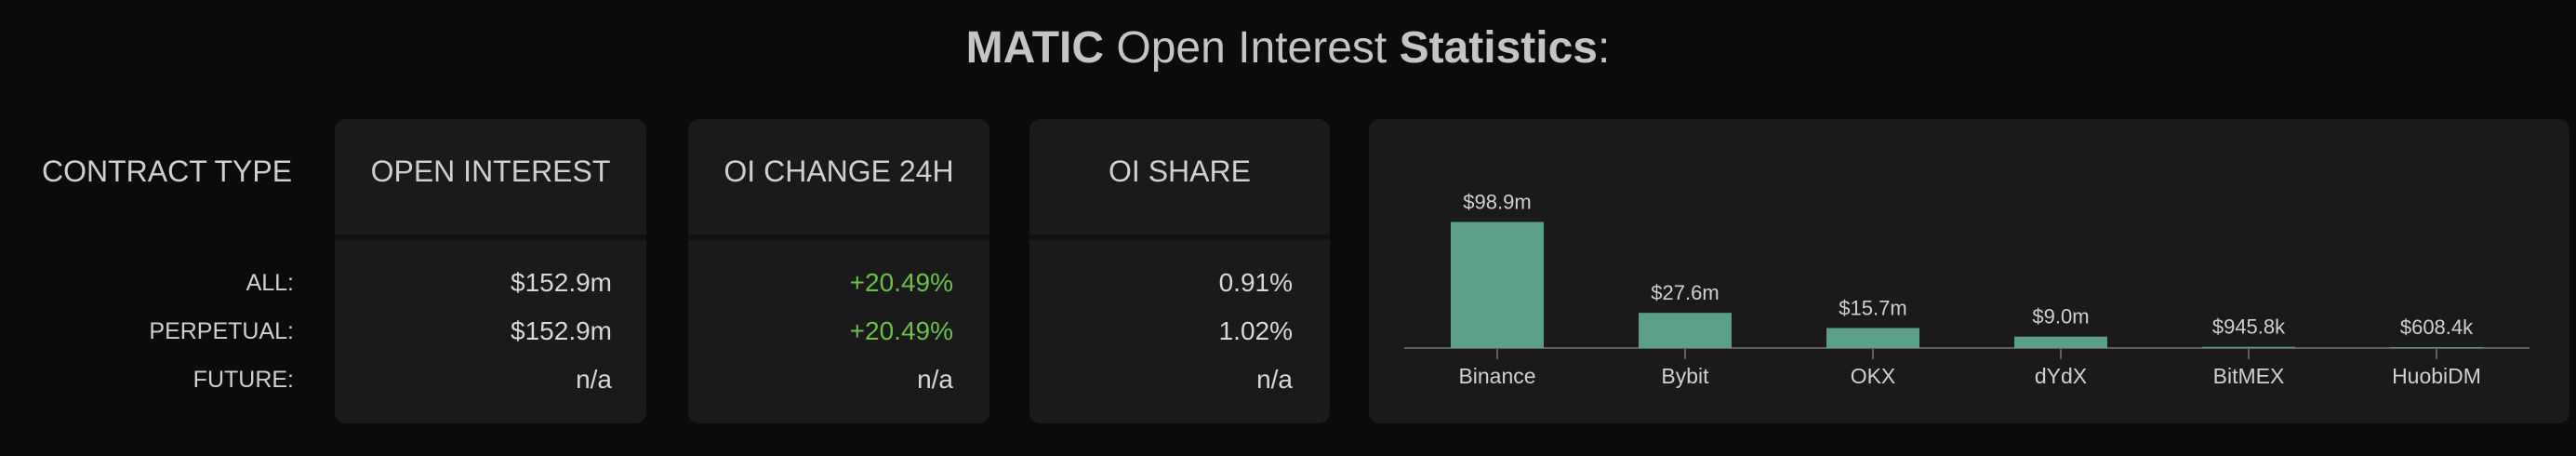 The image size is (2576, 456). What do you see at coordinates (1497, 202) in the screenshot?
I see `value-label: $98.9m` at bounding box center [1497, 202].